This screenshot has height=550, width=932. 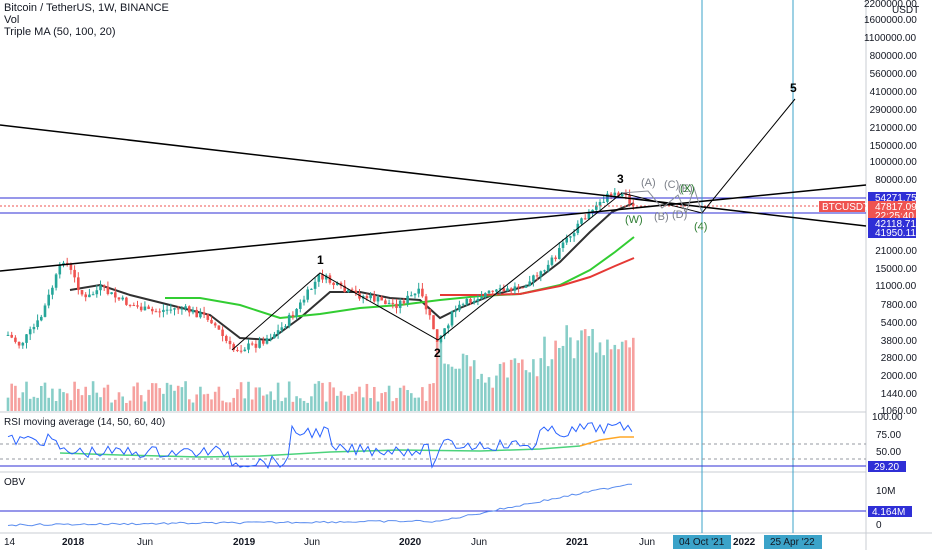 I want to click on price-tick: 2800.00, so click(x=899, y=358).